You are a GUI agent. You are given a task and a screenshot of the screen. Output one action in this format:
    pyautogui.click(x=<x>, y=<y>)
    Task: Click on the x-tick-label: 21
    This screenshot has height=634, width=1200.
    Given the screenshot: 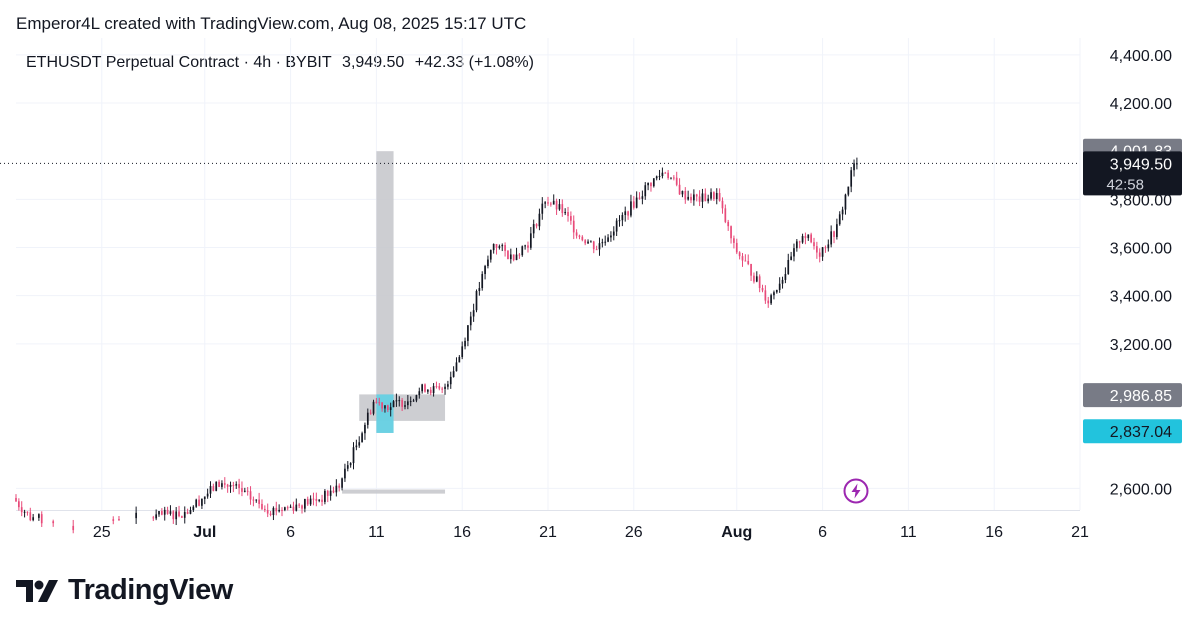 What is the action you would take?
    pyautogui.click(x=1080, y=532)
    